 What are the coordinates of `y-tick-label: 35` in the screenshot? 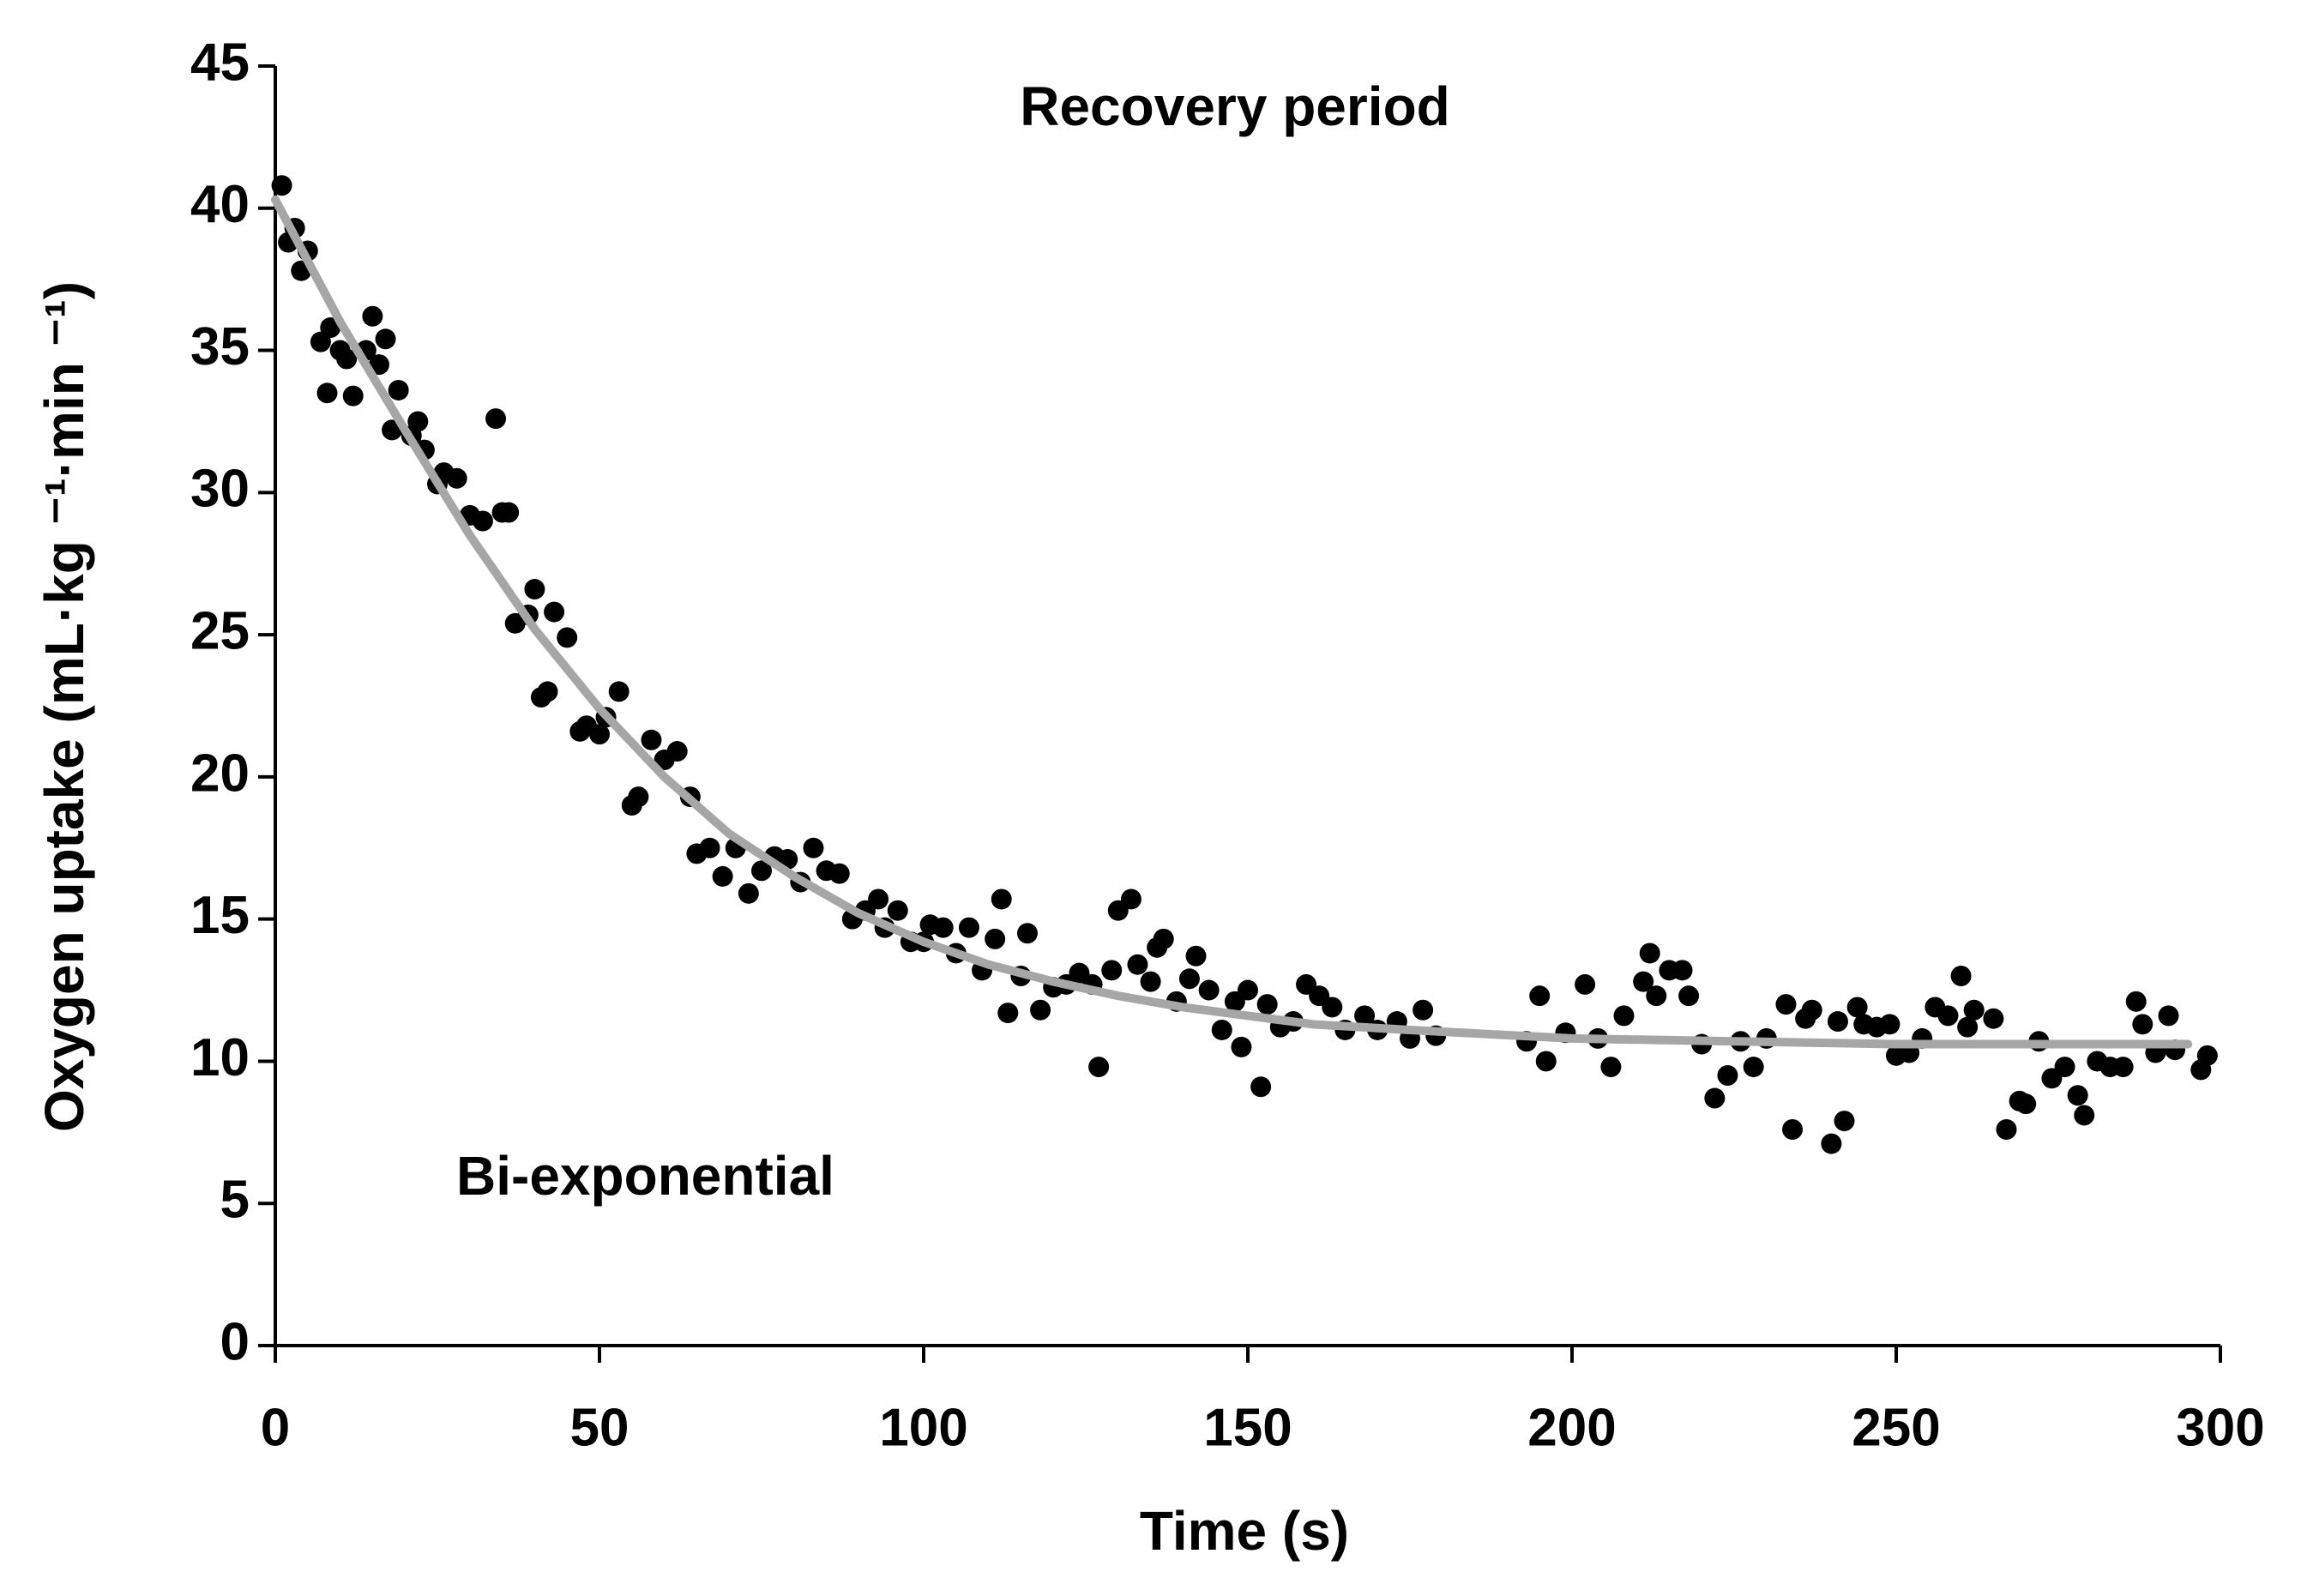 It's located at (220, 346).